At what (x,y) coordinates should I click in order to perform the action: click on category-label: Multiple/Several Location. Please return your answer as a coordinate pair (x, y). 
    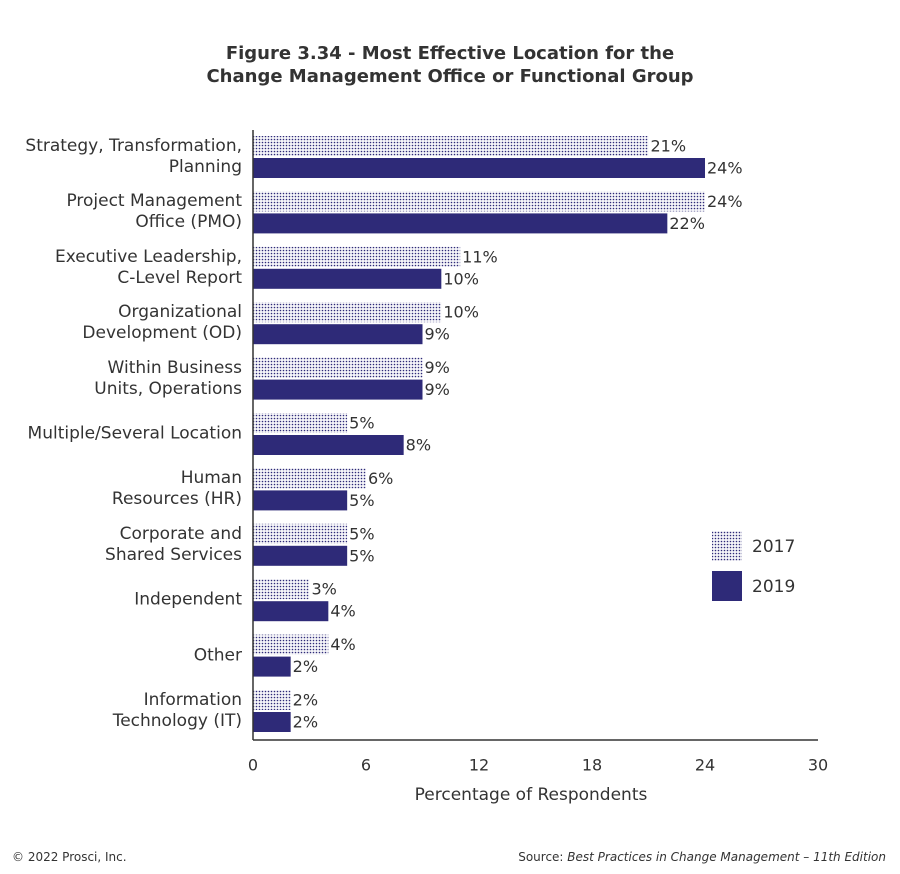
    Looking at the image, I should click on (134, 433).